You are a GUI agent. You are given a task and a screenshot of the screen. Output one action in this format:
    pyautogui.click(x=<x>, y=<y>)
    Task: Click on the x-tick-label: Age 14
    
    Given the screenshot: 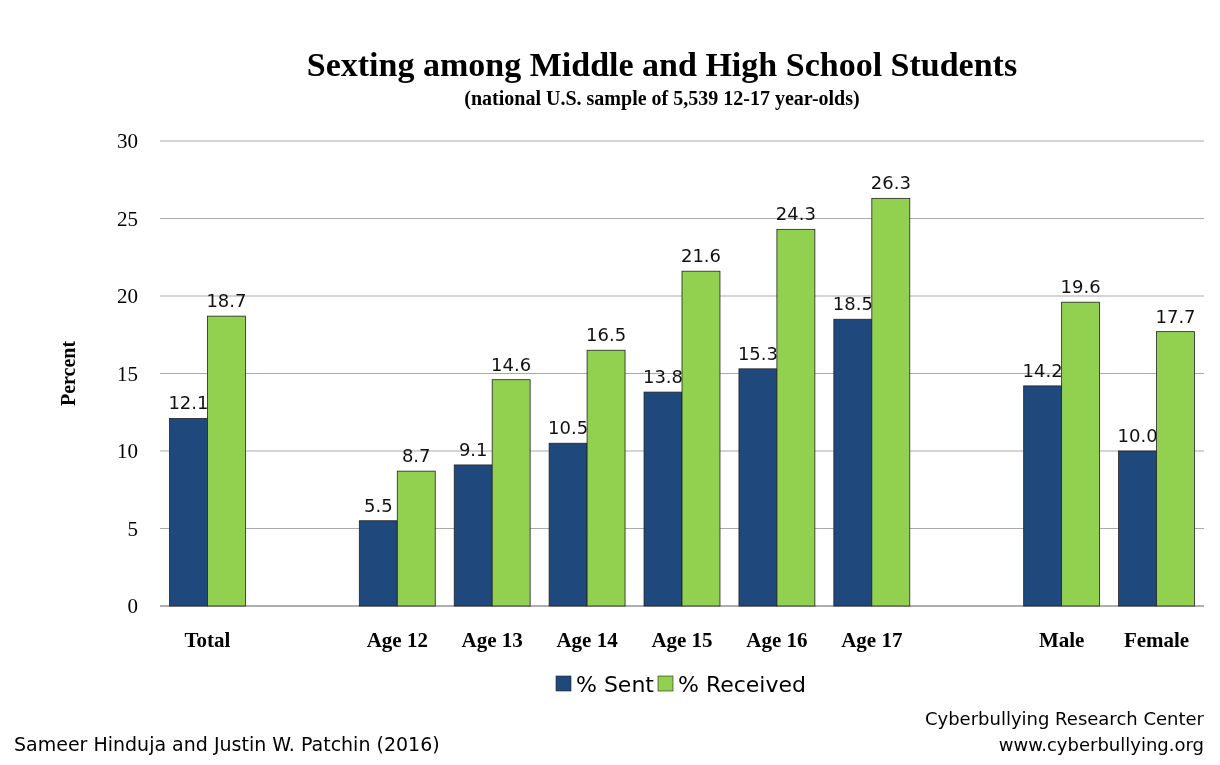 What is the action you would take?
    pyautogui.click(x=587, y=640)
    